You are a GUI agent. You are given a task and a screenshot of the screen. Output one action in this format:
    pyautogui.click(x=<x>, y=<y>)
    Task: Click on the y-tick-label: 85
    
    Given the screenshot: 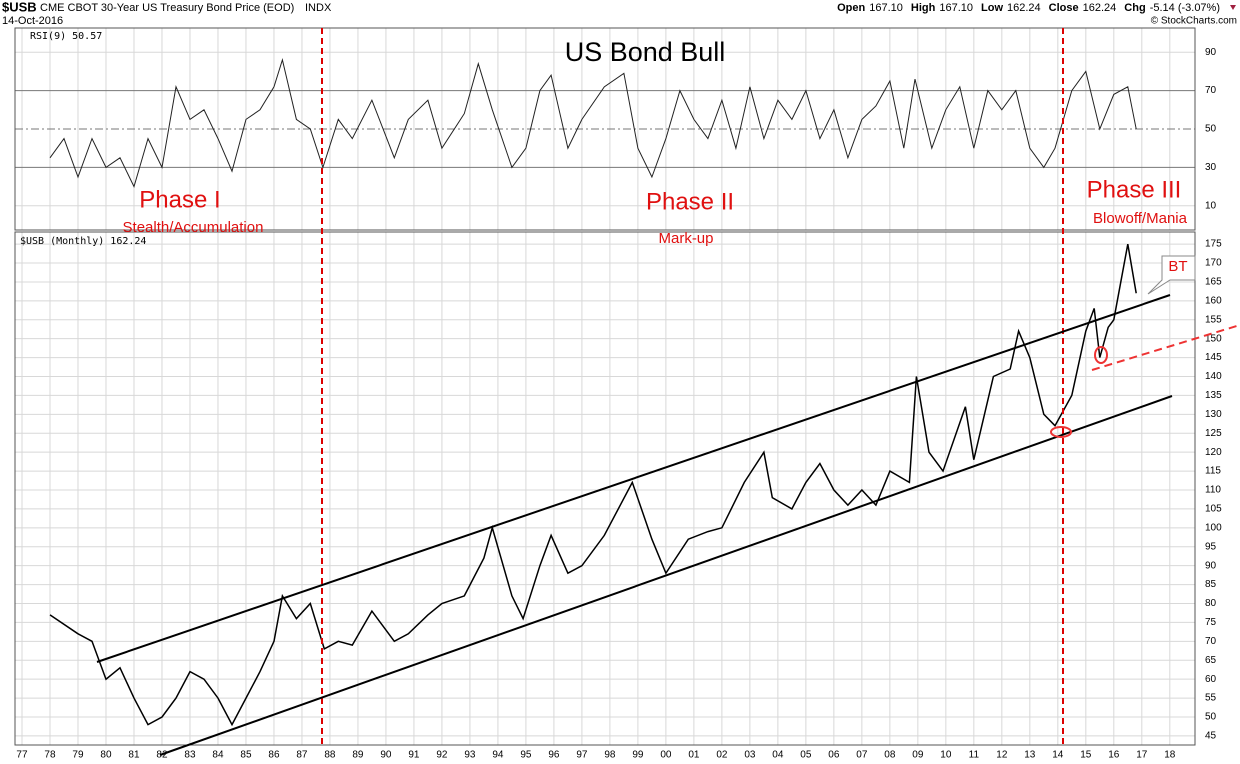 What is the action you would take?
    pyautogui.click(x=1211, y=584)
    